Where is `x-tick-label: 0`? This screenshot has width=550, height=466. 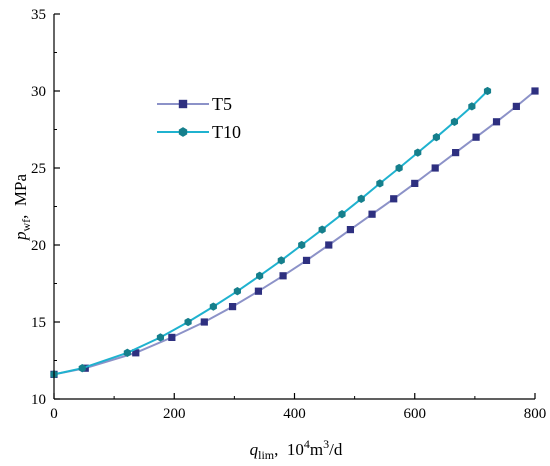 x-tick-label: 0 is located at coordinates (54, 414).